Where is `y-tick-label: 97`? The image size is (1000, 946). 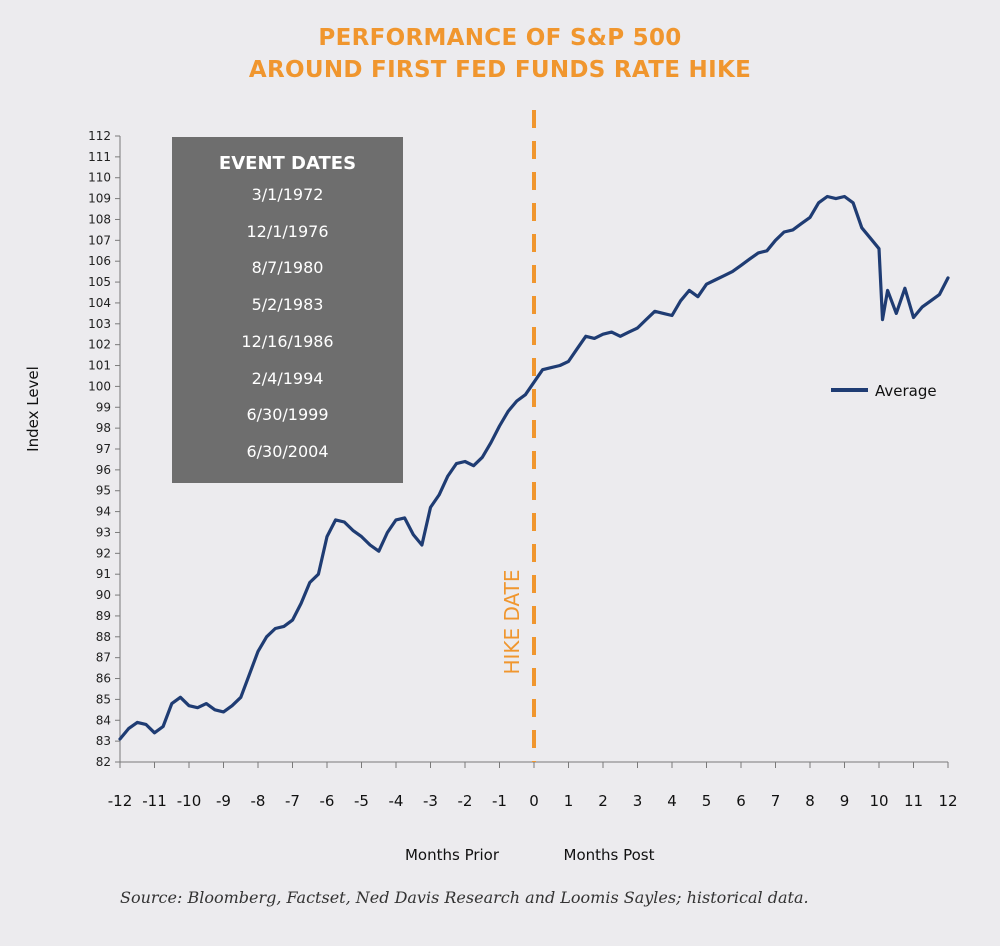 y-tick-label: 97 is located at coordinates (103, 449).